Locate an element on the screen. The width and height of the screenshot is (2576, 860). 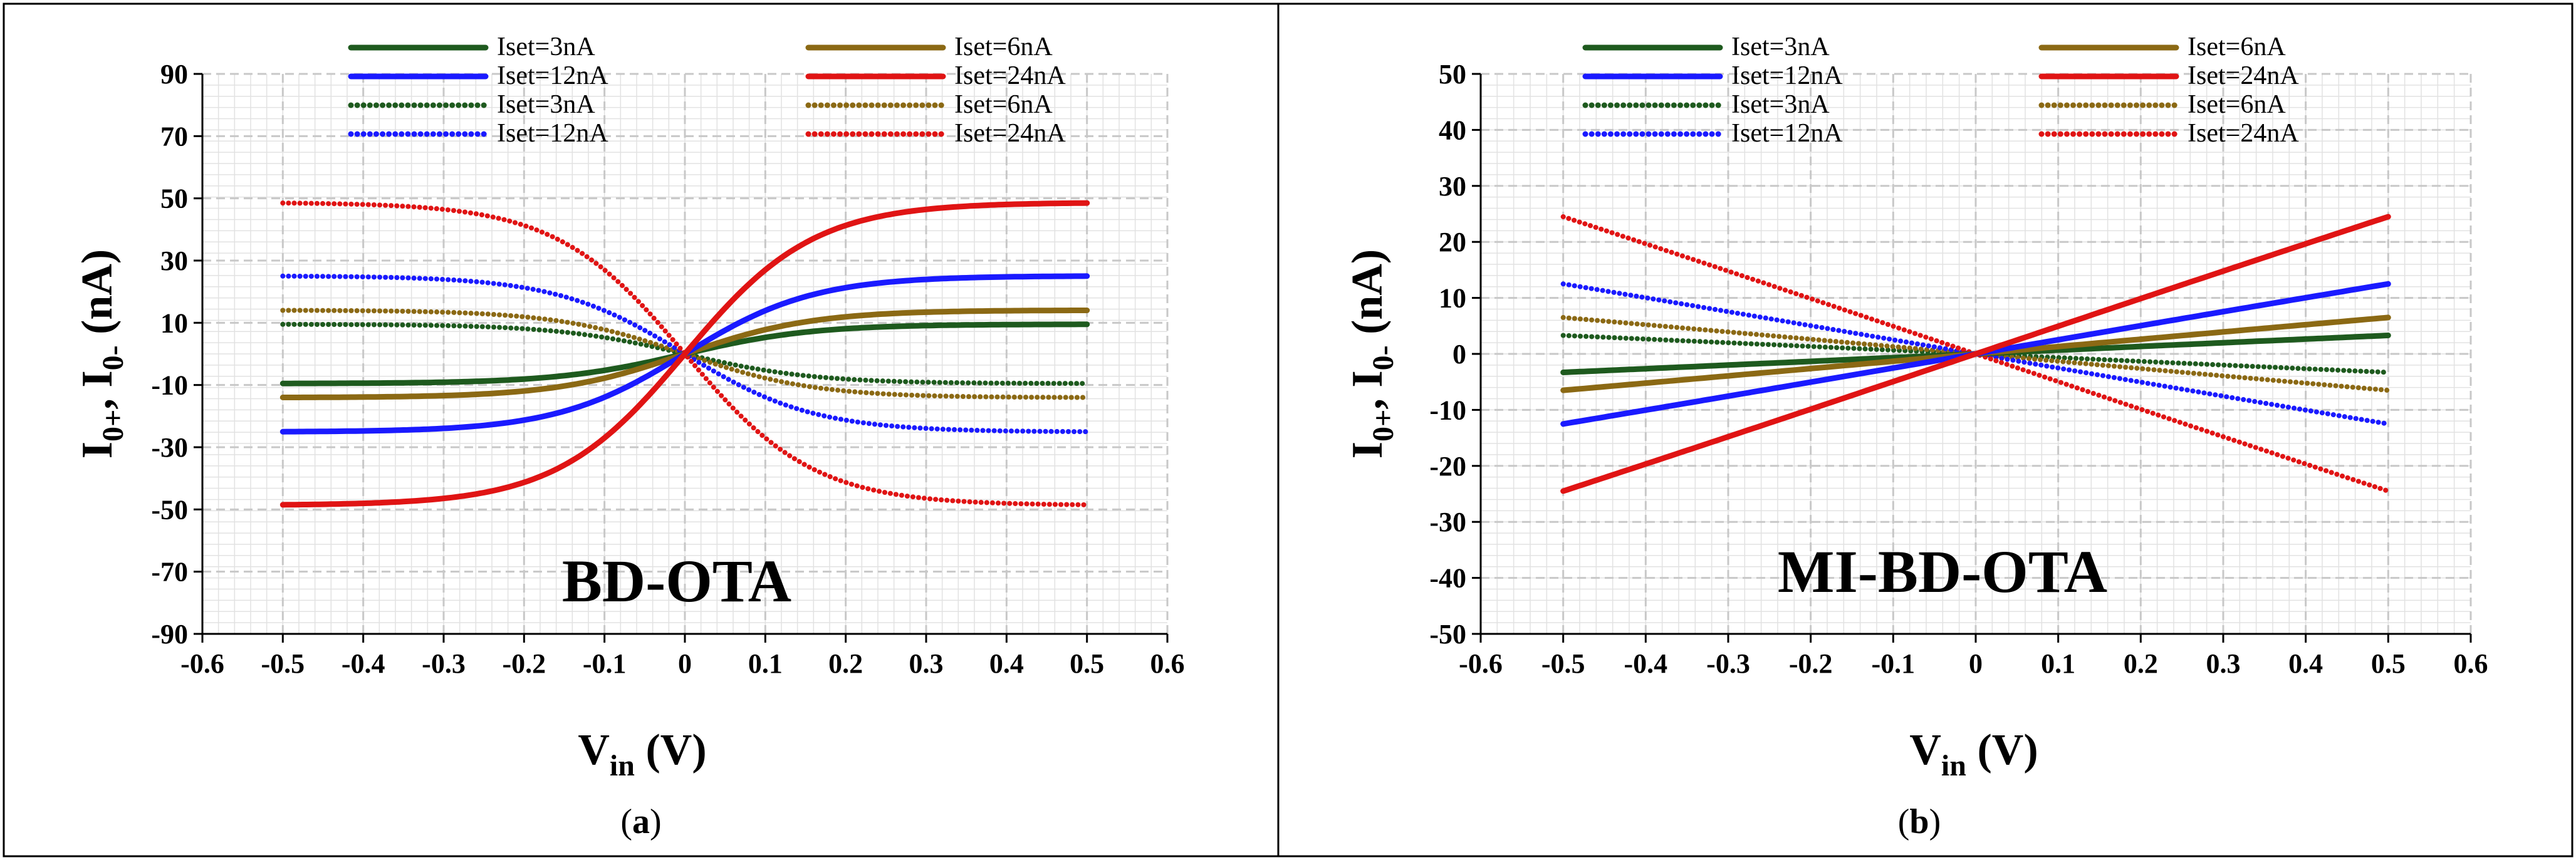
chart-a-y-tick-label: 70 is located at coordinates (174, 136).